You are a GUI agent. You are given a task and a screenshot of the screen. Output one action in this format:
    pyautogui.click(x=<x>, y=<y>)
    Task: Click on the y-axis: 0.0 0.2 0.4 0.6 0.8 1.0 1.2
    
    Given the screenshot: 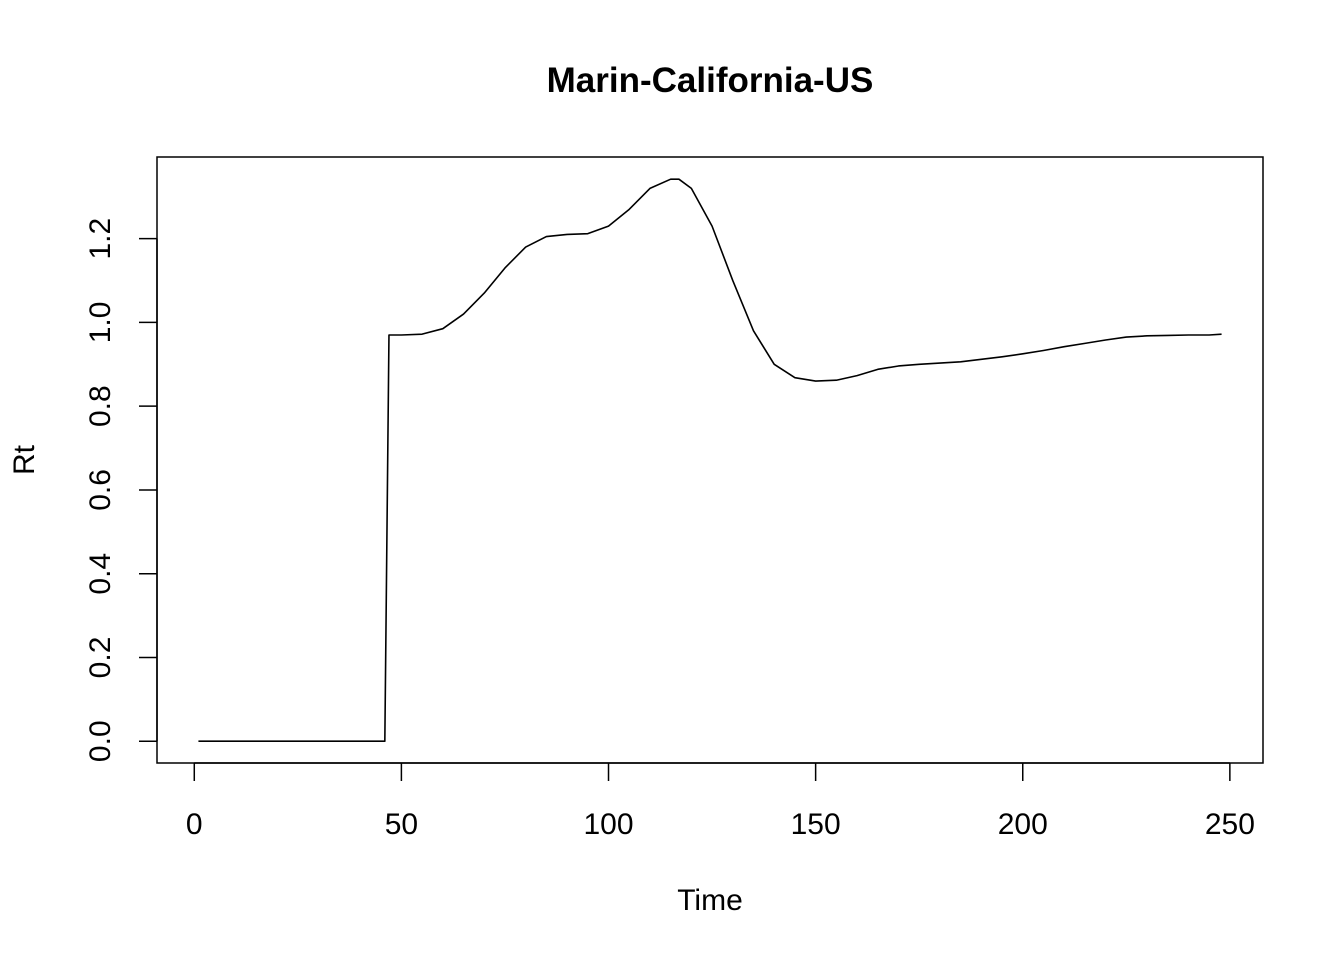 What is the action you would take?
    pyautogui.click(x=121, y=490)
    